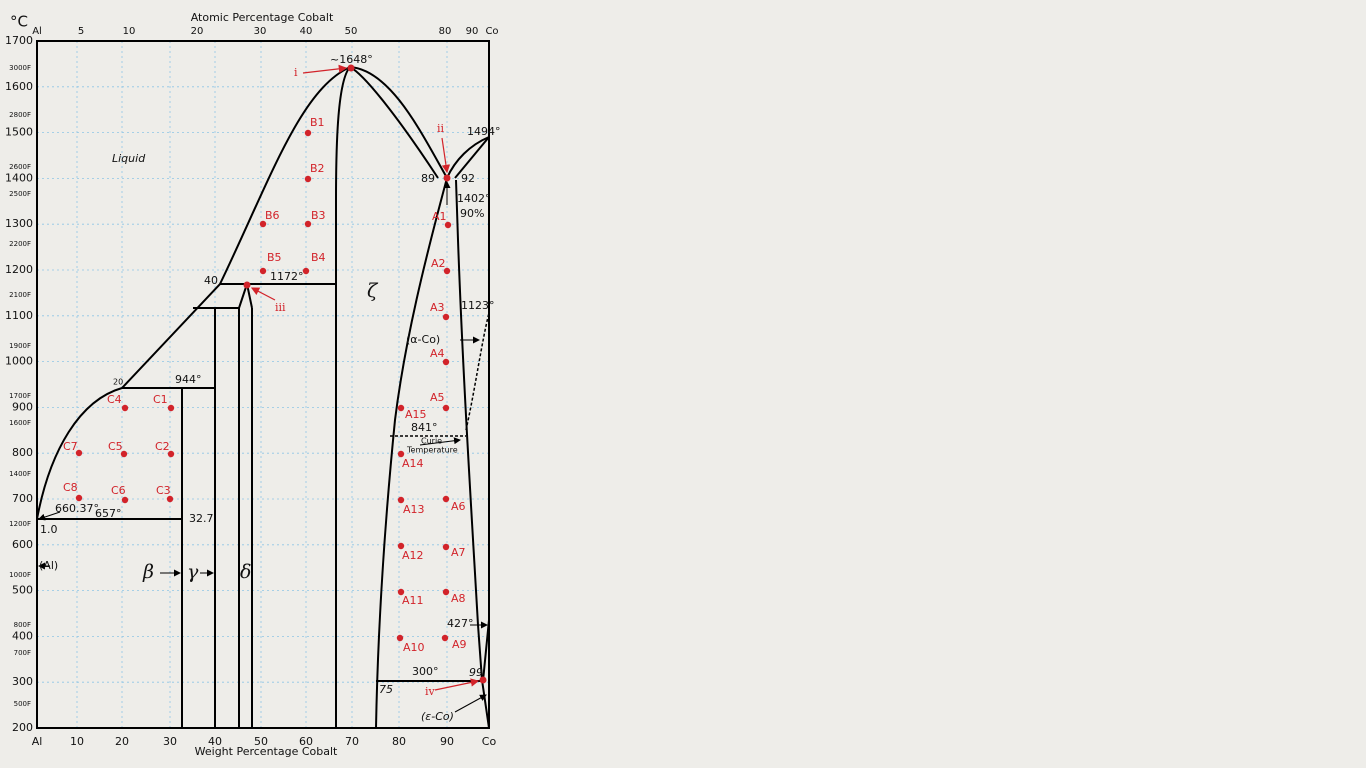 Image resolution: width=1366 pixels, height=768 pixels. Describe the element at coordinates (438, 263) in the screenshot. I see `point-label: A2` at that location.